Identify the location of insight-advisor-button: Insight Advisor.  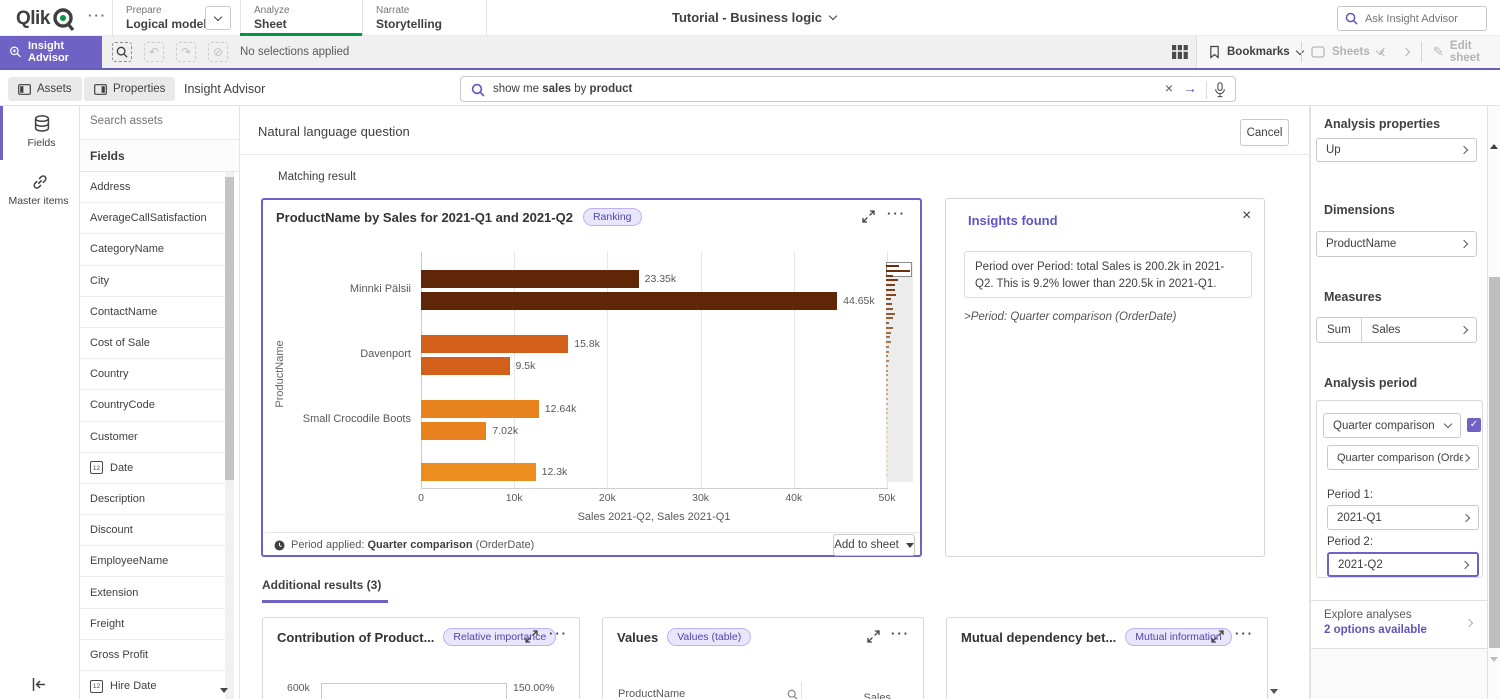
(51, 52).